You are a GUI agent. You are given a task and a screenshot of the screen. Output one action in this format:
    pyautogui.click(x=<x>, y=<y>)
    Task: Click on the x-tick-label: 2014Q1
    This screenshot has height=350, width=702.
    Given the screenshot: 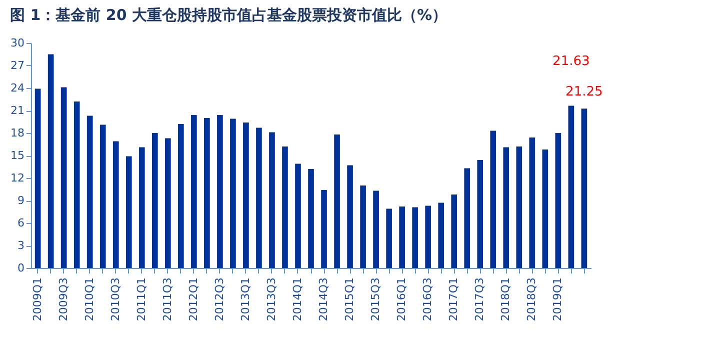 What is the action you would take?
    pyautogui.click(x=297, y=300)
    